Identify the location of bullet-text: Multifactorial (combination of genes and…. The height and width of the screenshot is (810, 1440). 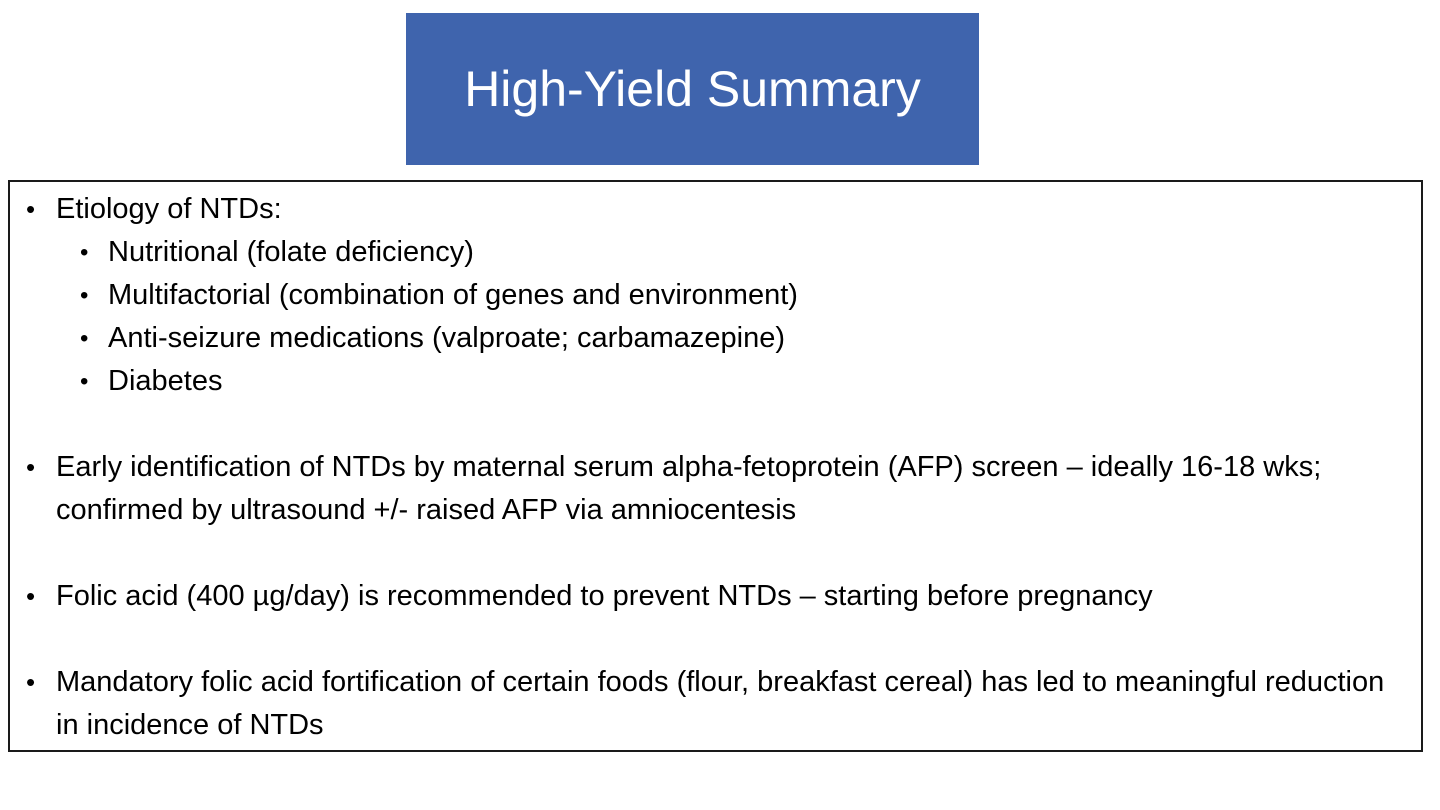
(453, 295).